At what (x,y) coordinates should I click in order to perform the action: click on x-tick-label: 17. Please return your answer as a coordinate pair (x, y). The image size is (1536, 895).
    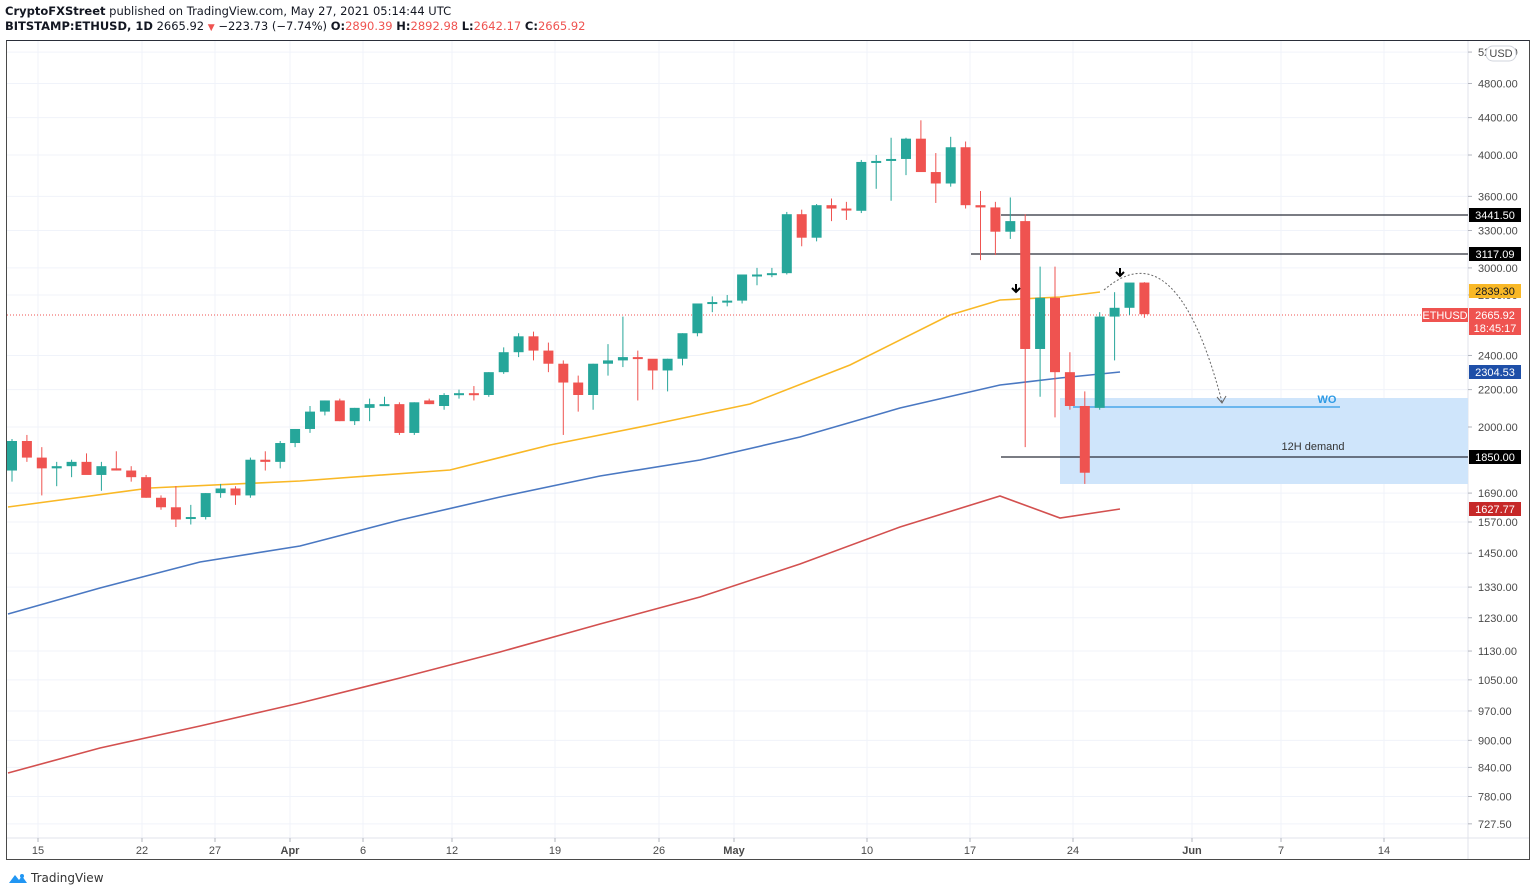
    Looking at the image, I should click on (970, 851).